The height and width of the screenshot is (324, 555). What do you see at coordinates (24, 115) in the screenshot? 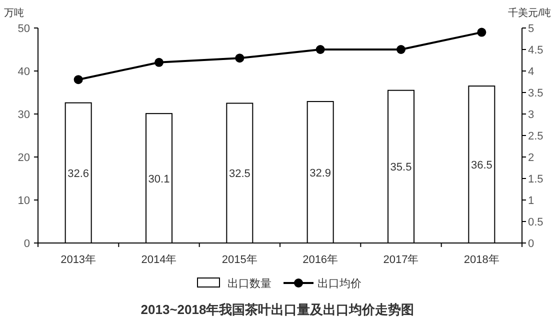
I see `y-tick-label: 30` at bounding box center [24, 115].